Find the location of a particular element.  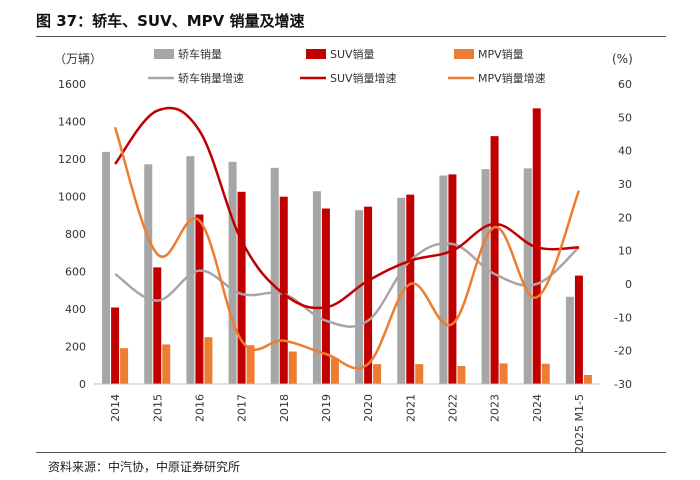

right-tick-label: 30 is located at coordinates (625, 184).